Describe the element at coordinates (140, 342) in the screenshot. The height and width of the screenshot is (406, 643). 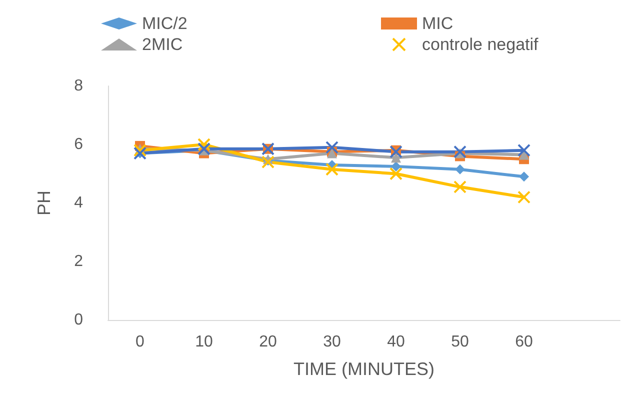
I see `x-tick-label: 0` at that location.